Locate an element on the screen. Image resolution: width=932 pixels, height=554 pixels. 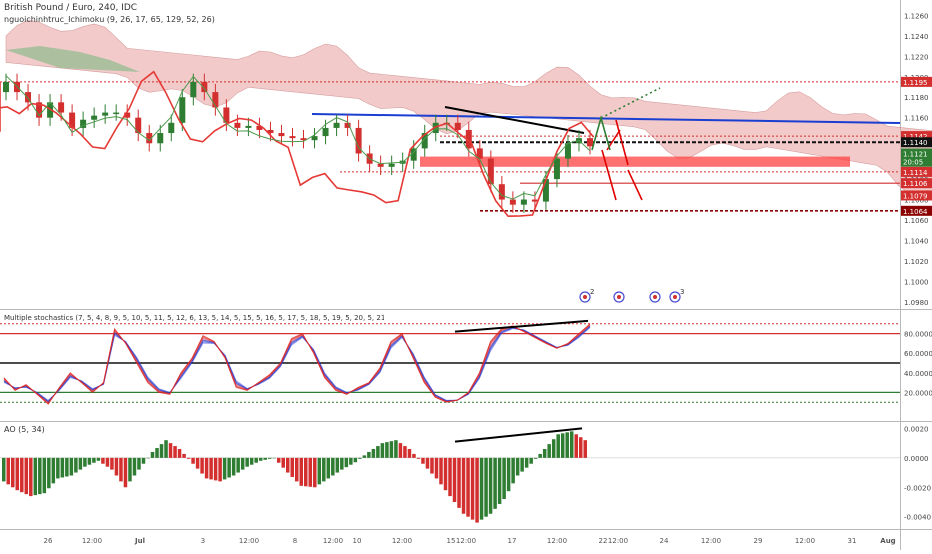
price-badge-label: 1.1106 is located at coordinates (915, 184).